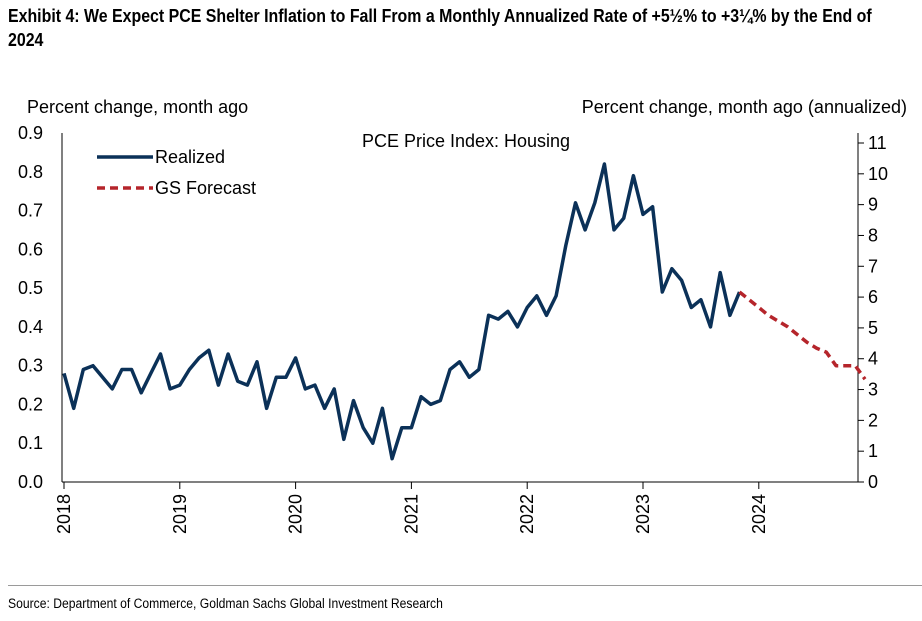 This screenshot has height=621, width=922. What do you see at coordinates (465, 585) in the screenshot?
I see `footer-divider` at bounding box center [465, 585].